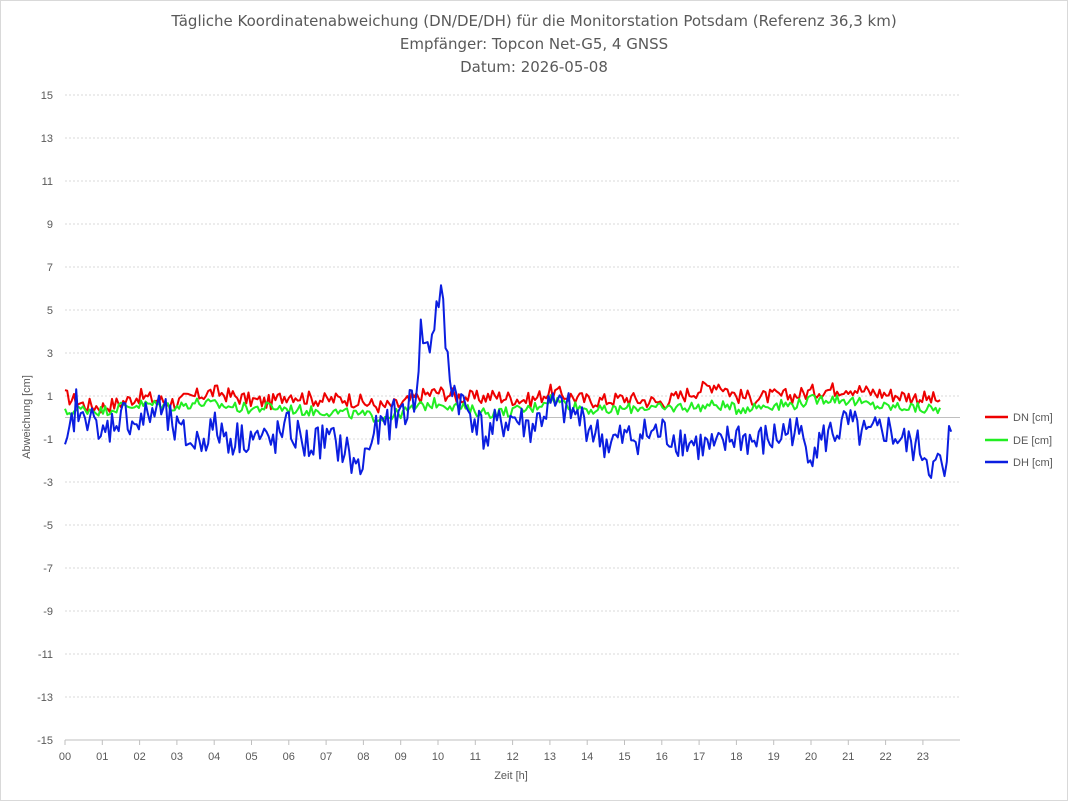 The image size is (1068, 801). What do you see at coordinates (438, 757) in the screenshot?
I see `x-tick-label: 10` at bounding box center [438, 757].